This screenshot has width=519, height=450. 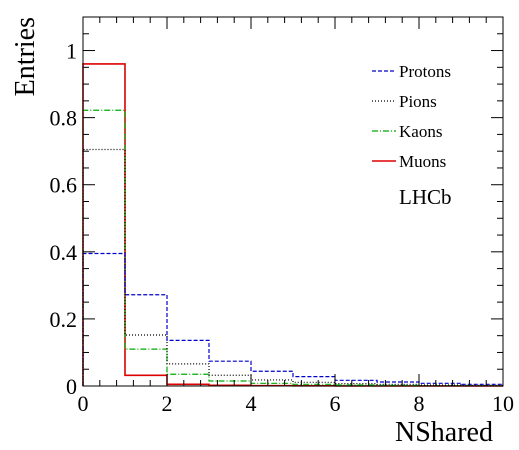 I want to click on x-tick-label: 10, so click(x=503, y=403).